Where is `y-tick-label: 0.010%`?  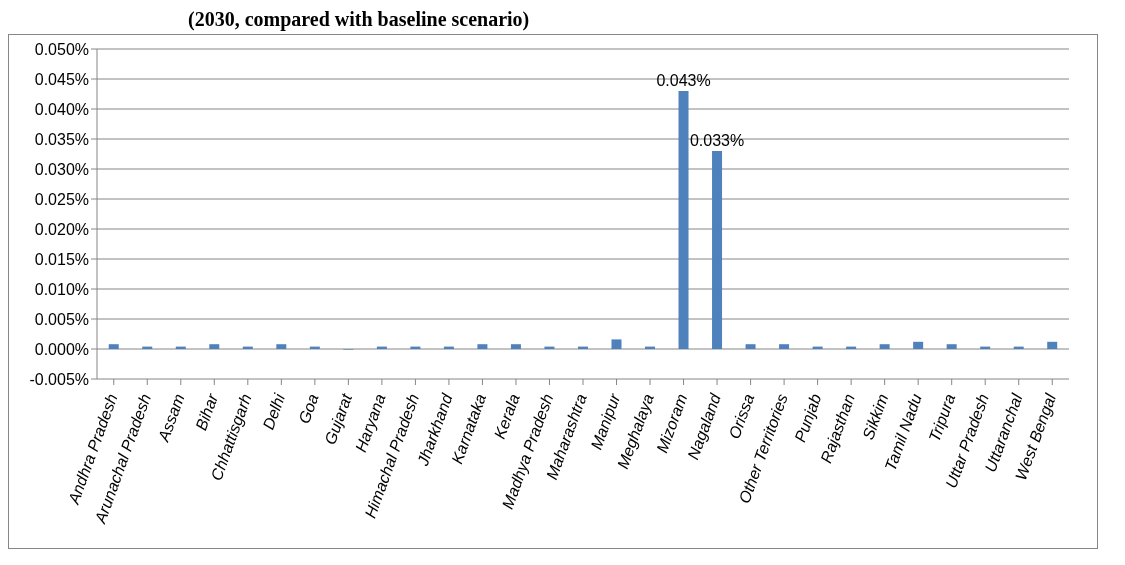 y-tick-label: 0.010% is located at coordinates (61, 289).